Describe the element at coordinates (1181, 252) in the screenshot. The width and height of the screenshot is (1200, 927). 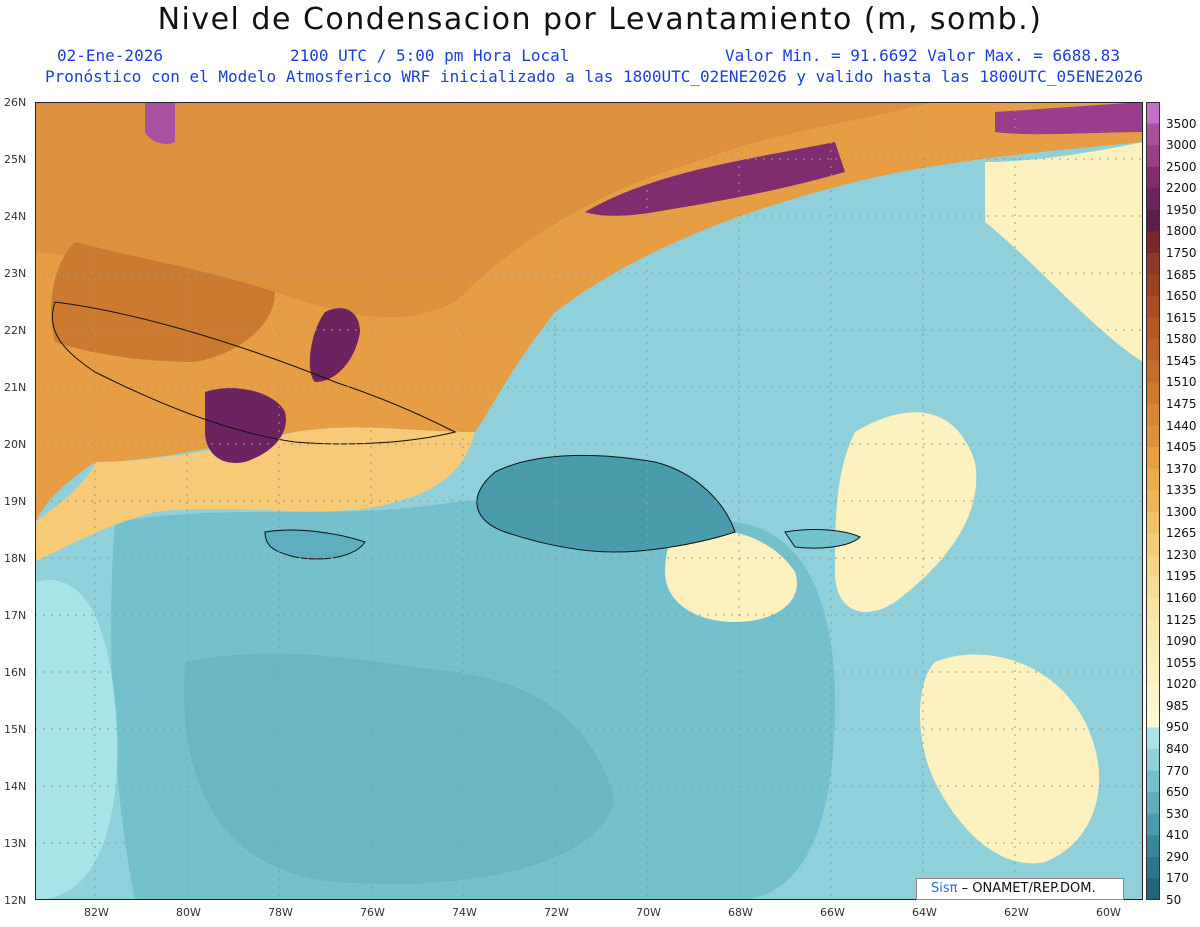
I see `legend-level-label: 1750` at that location.